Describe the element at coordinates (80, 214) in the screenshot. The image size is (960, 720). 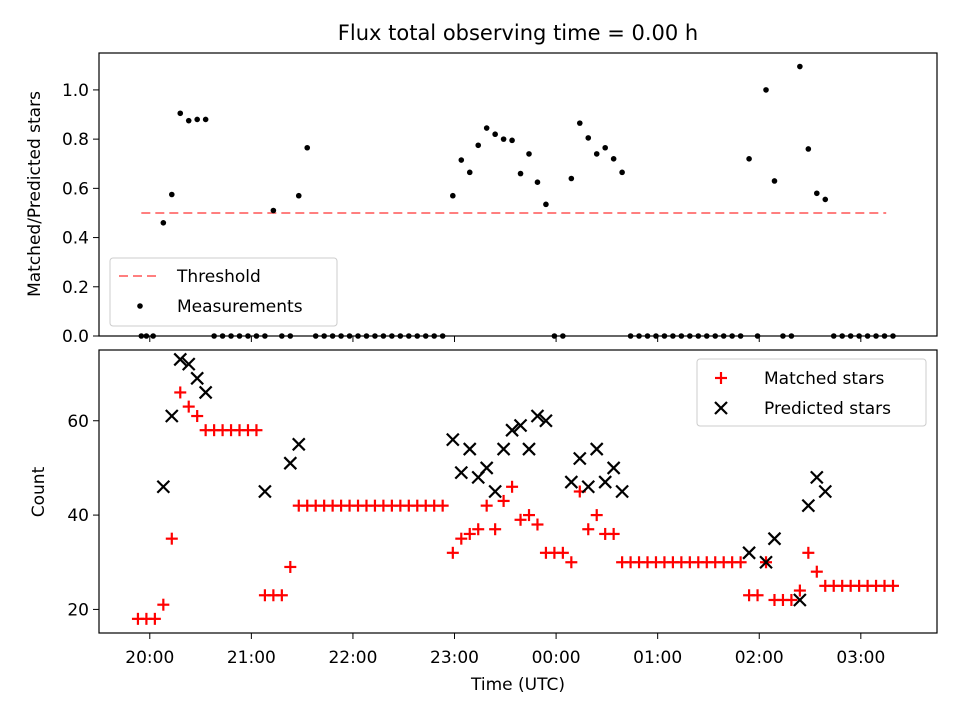
I see `ratio-y-ticks: 0.0 0.2 0.4 0.6 0.8 1.0` at that location.